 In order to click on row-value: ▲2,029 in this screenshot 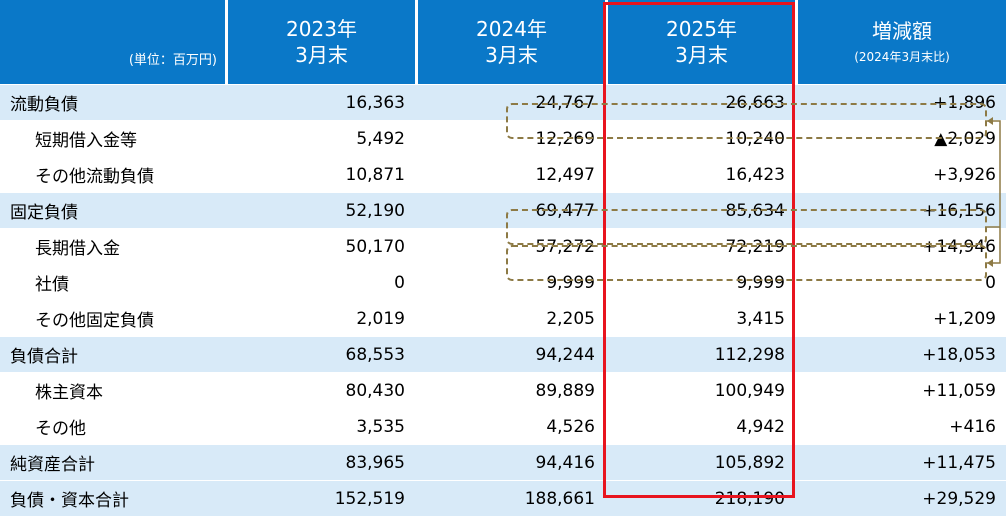, I will do `click(900, 138)`.